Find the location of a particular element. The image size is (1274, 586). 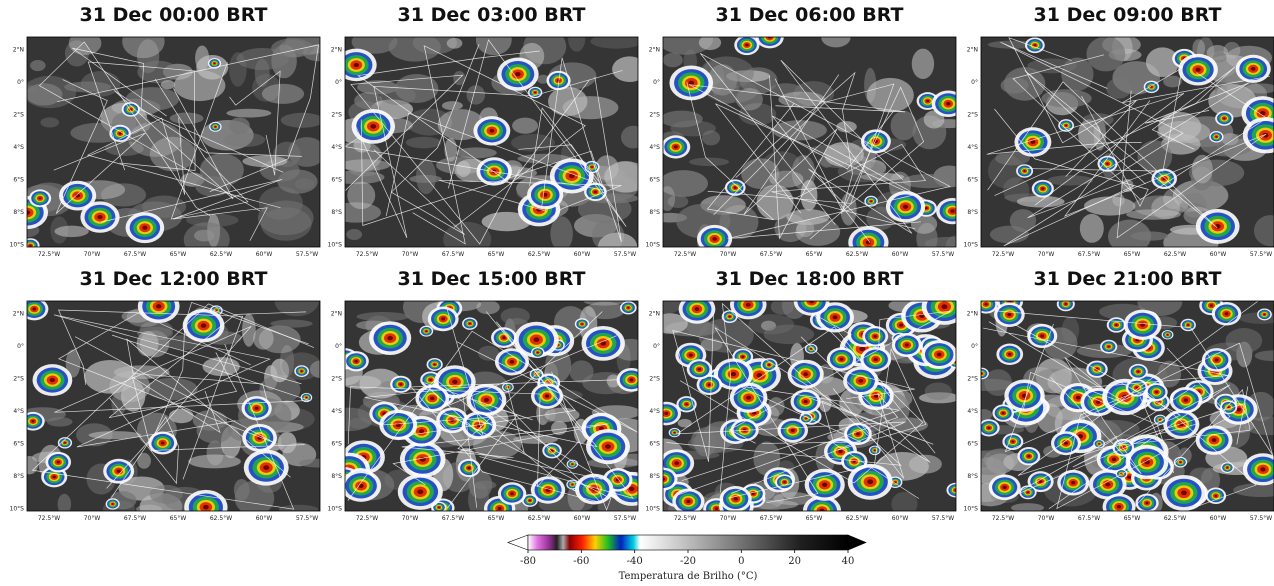

lon-tick-label: 62.5°W is located at coordinates (1175, 518).